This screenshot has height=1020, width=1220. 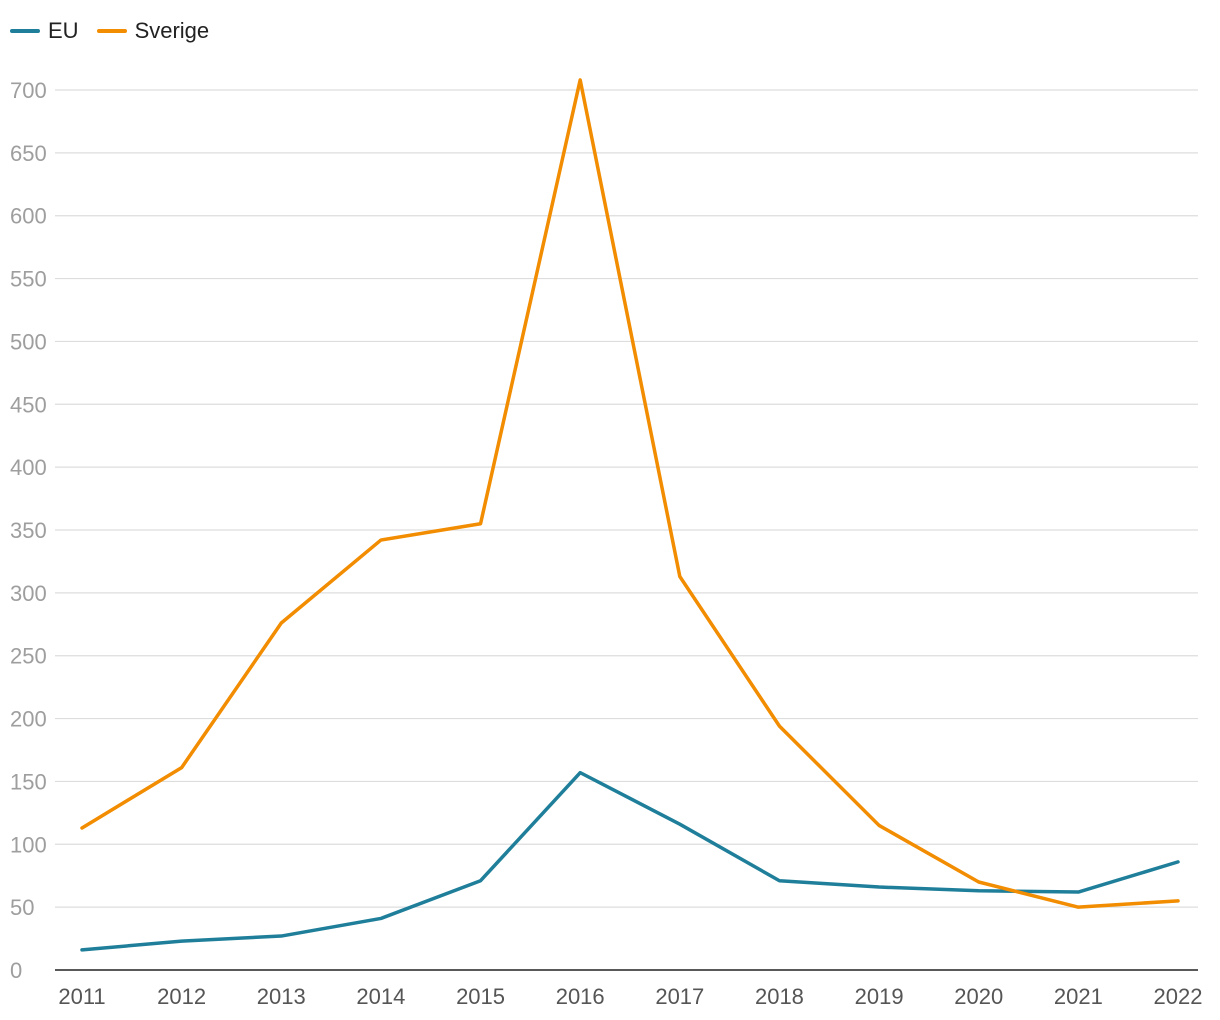 What do you see at coordinates (1178, 996) in the screenshot?
I see `x-tick-label: 2022` at bounding box center [1178, 996].